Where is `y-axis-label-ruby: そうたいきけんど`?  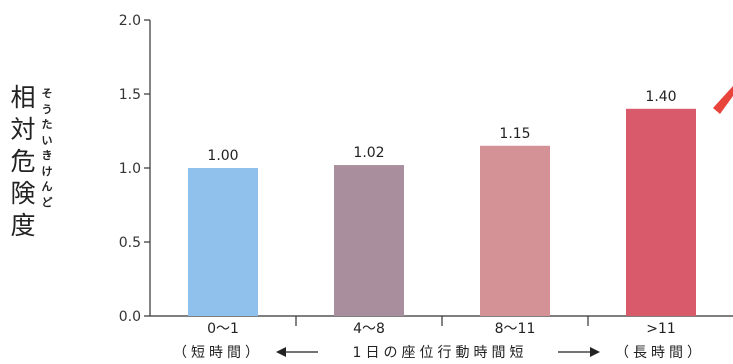
y-axis-label-ruby: そうたいきけんど is located at coordinates (47, 148).